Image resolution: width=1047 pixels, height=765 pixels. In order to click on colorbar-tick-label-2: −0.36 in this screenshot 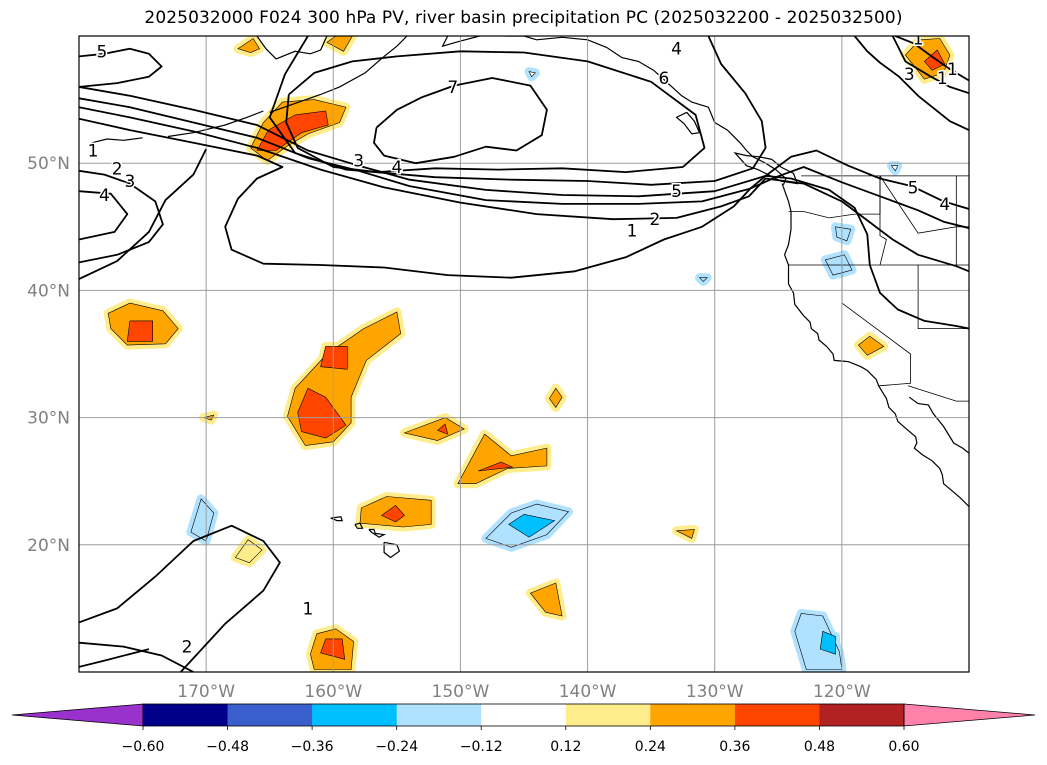, I will do `click(312, 747)`.